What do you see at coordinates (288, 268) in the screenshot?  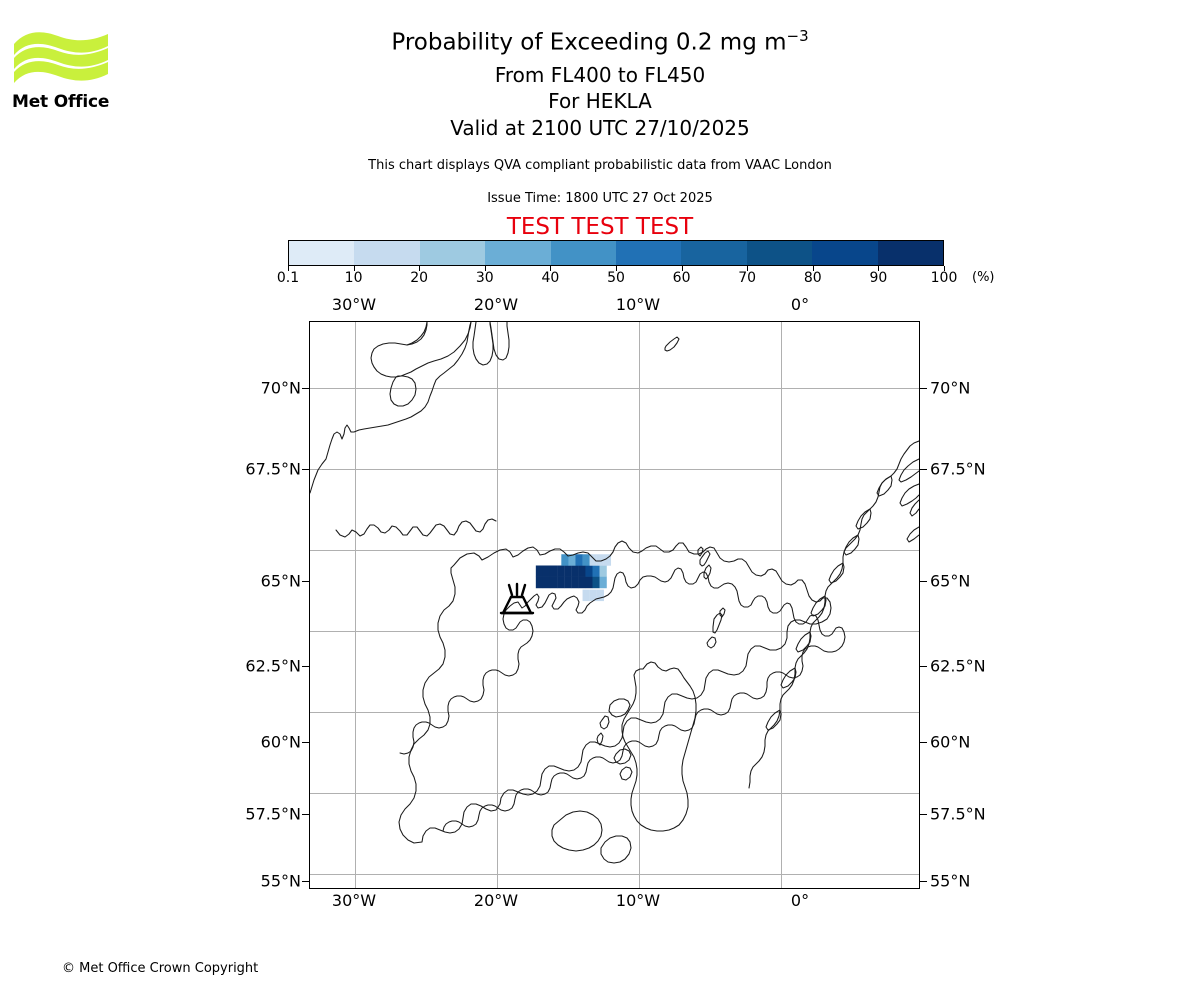 I see `colorbar-tick-0.1` at bounding box center [288, 268].